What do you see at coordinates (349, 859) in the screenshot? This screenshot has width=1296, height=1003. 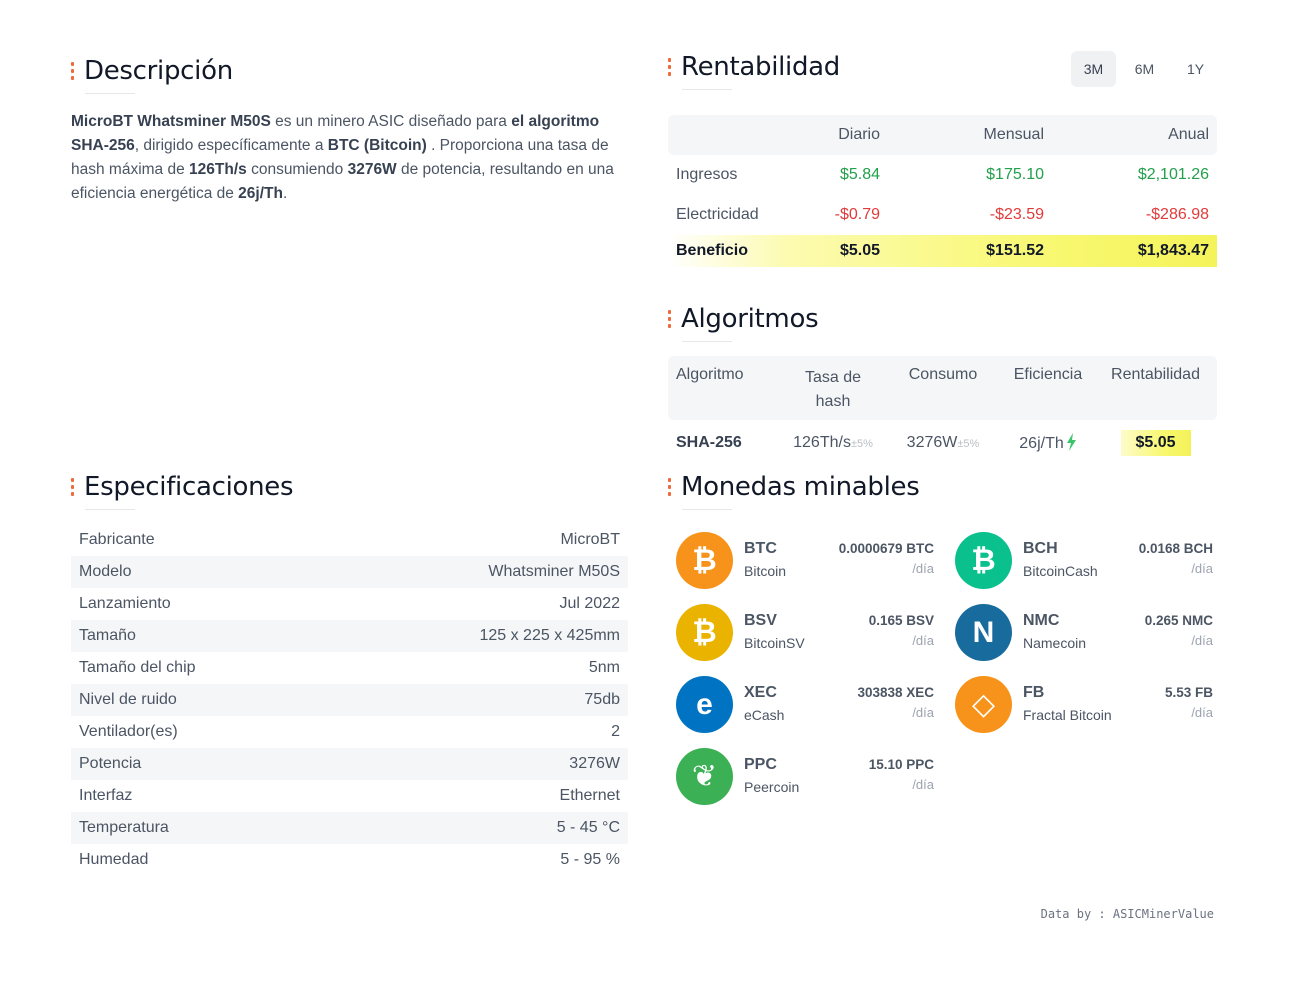 I see `spec-row: Humedad 5 - 95 %` at bounding box center [349, 859].